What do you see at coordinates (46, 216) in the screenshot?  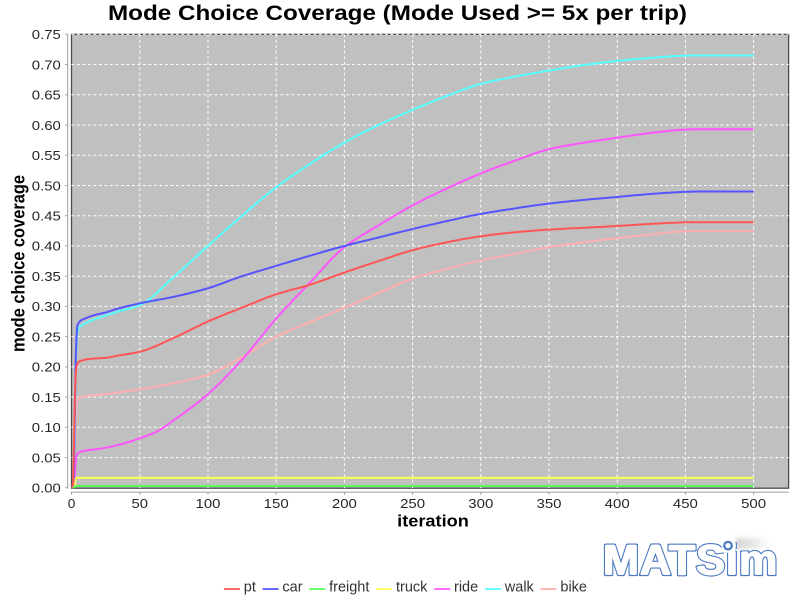 I see `svg-text: 0.45` at bounding box center [46, 216].